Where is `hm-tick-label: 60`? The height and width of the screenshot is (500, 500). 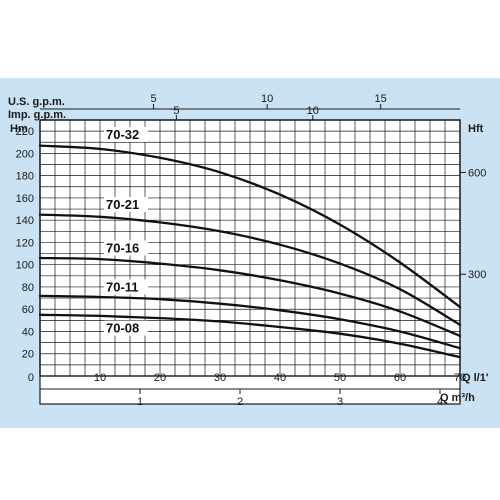 hm-tick-label: 60 is located at coordinates (28, 310).